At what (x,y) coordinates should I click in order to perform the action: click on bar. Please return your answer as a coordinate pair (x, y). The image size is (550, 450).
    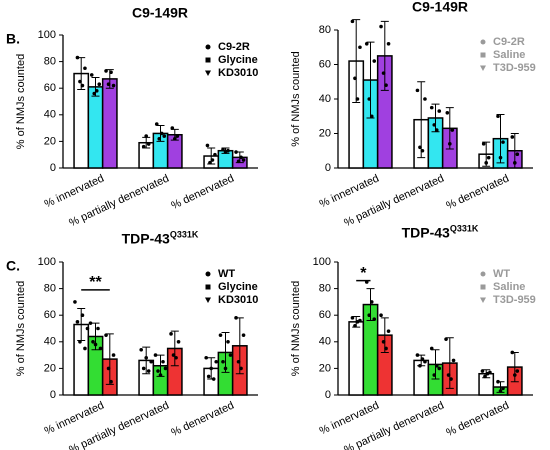
    Looking at the image, I should click on (95, 127).